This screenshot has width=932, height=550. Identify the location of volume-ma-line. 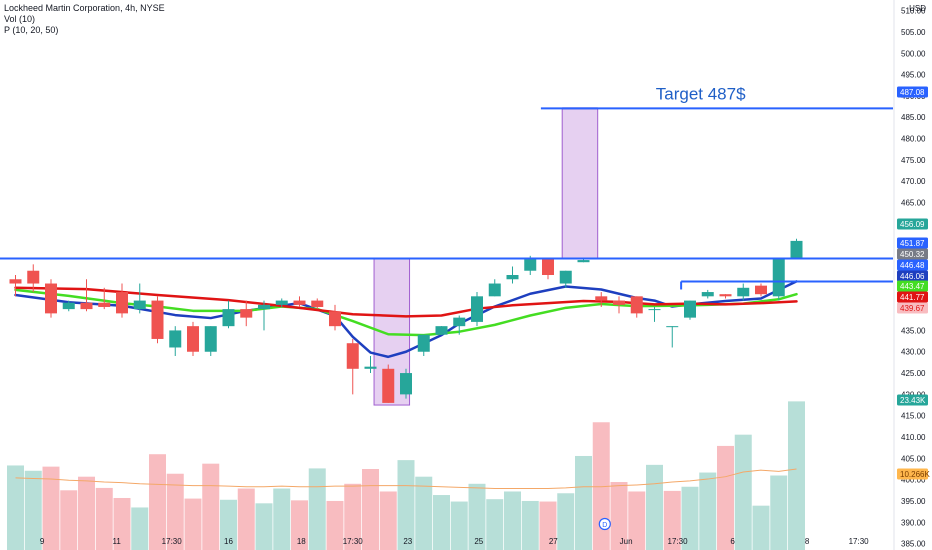
(406, 479).